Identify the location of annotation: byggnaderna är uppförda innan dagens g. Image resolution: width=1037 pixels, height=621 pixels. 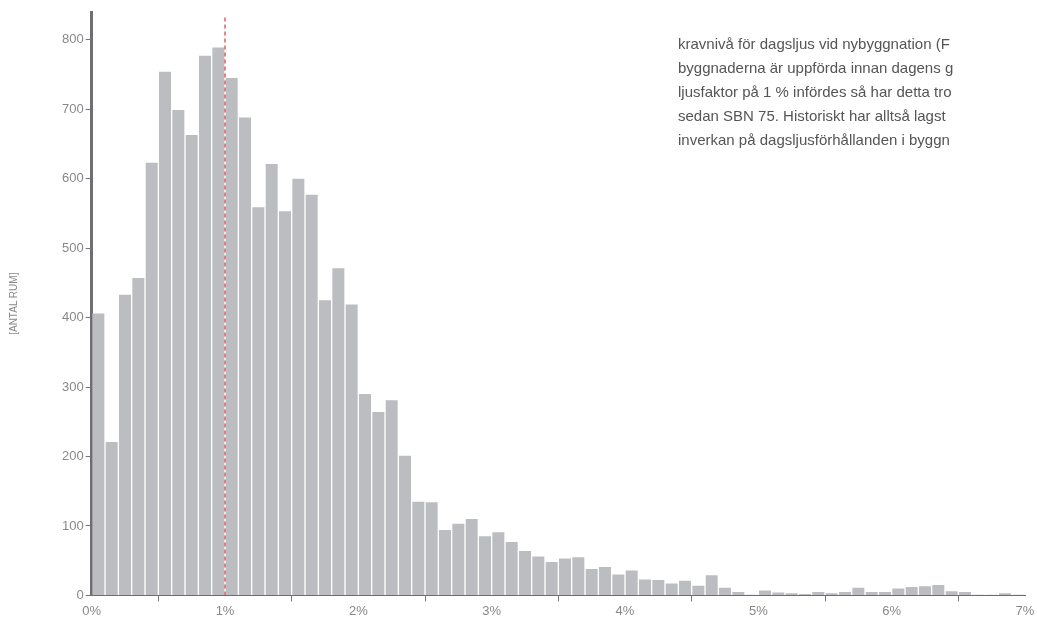
(816, 68).